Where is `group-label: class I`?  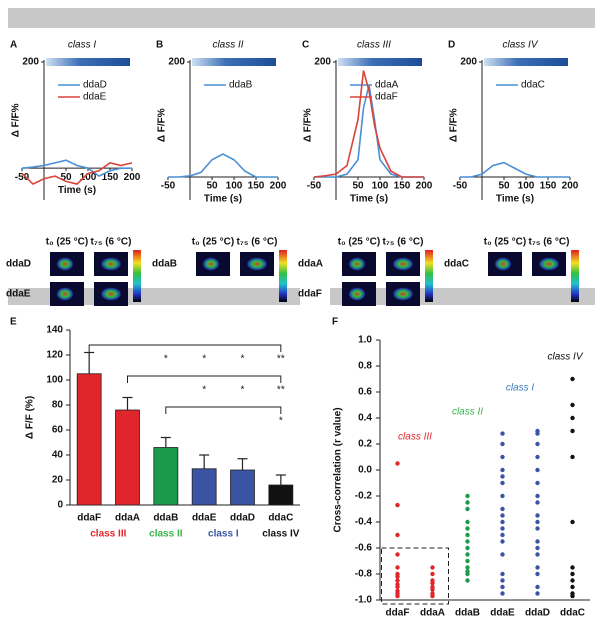
group-label: class I is located at coordinates (520, 388).